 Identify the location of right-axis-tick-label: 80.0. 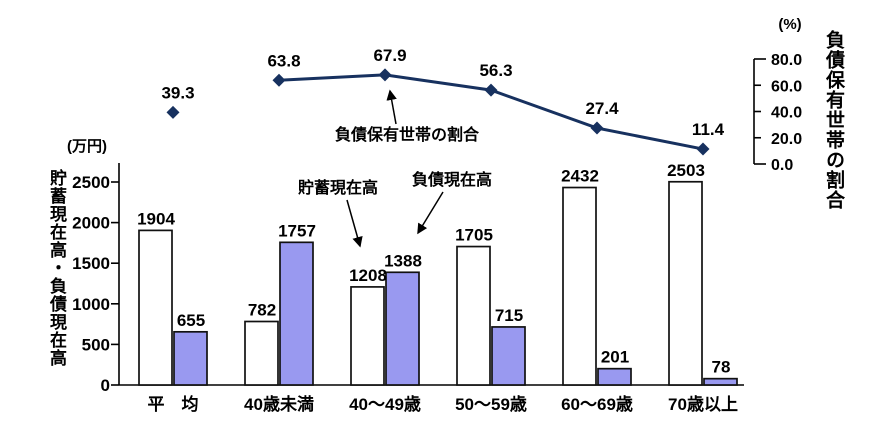
(786, 60).